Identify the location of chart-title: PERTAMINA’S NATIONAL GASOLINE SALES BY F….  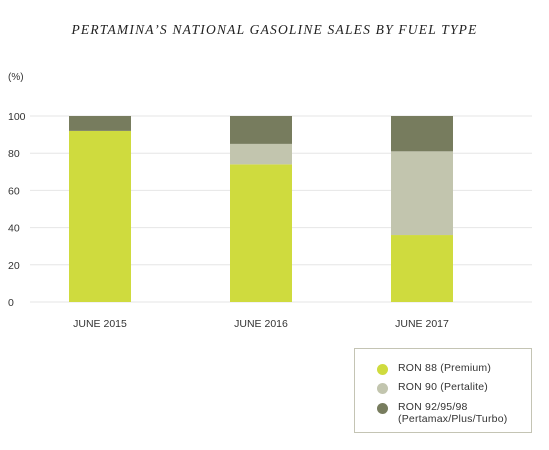
(274, 29).